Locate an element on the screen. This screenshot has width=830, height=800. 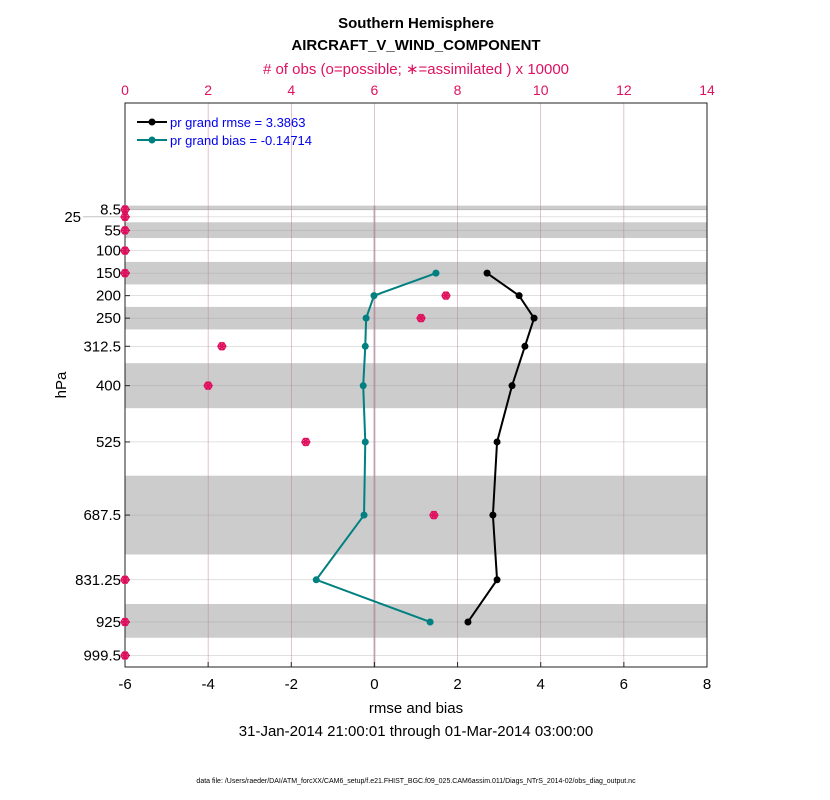
legend-label: pr grand rmse = 3.3863 is located at coordinates (238, 122).